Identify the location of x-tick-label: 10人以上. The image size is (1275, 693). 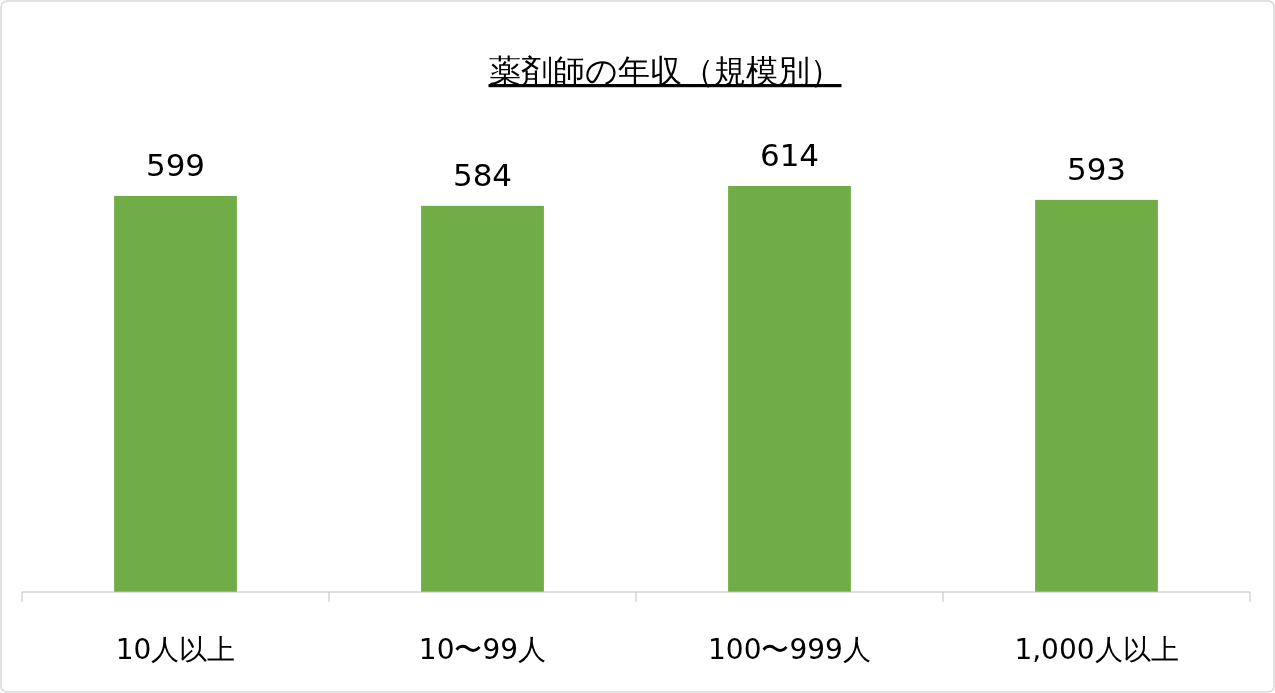
(175, 649).